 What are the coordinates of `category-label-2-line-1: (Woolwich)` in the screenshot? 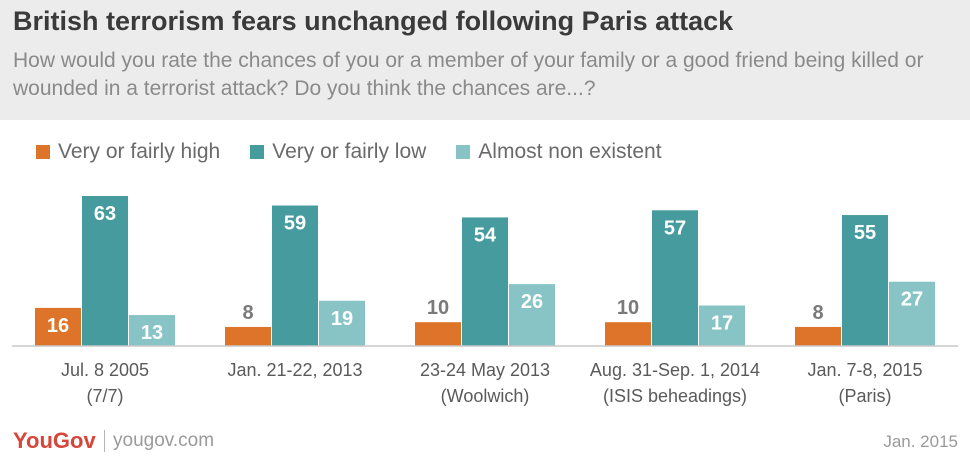 It's located at (485, 396).